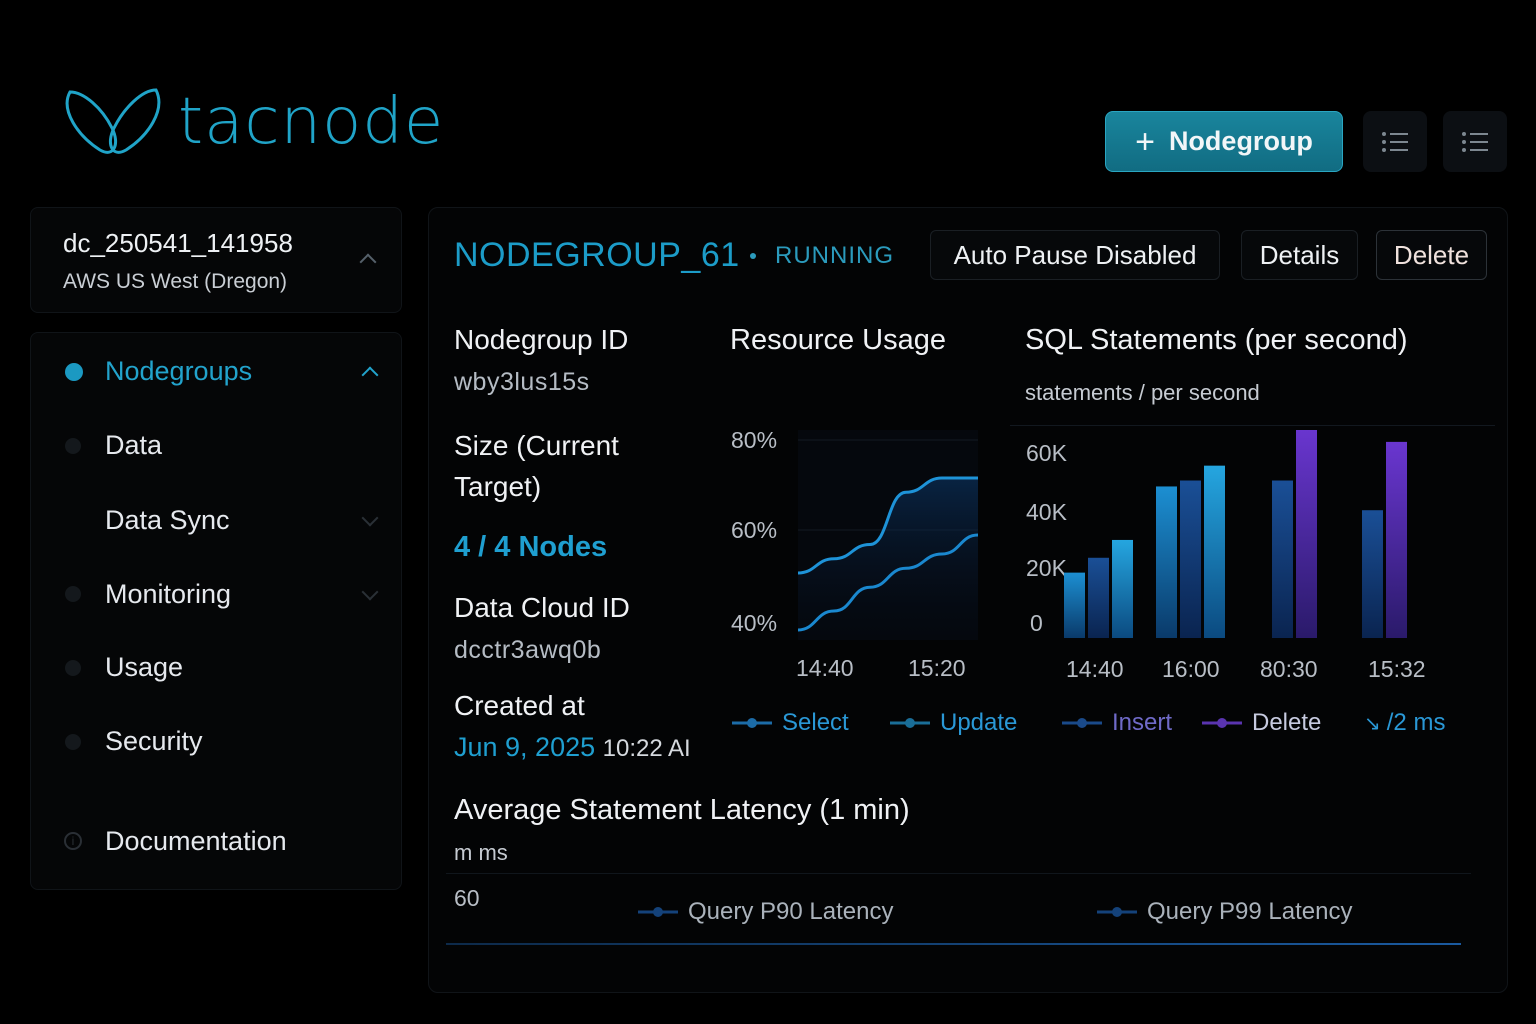 The image size is (1536, 1024). Describe the element at coordinates (134, 445) in the screenshot. I see `sidebar-item-data: Data` at that location.